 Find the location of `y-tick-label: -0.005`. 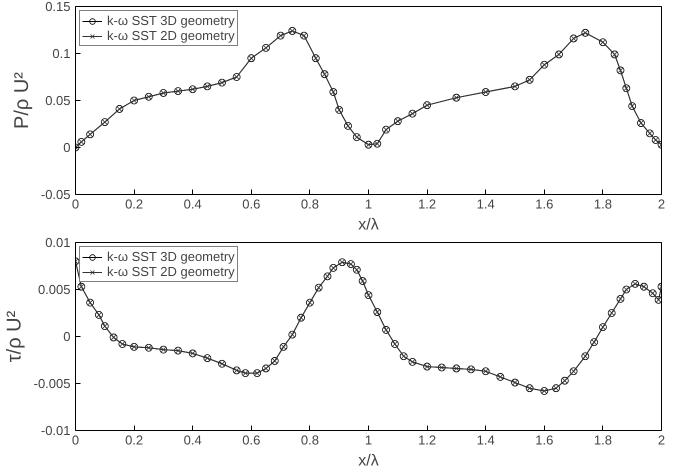

y-tick-label: -0.005 is located at coordinates (52, 383).